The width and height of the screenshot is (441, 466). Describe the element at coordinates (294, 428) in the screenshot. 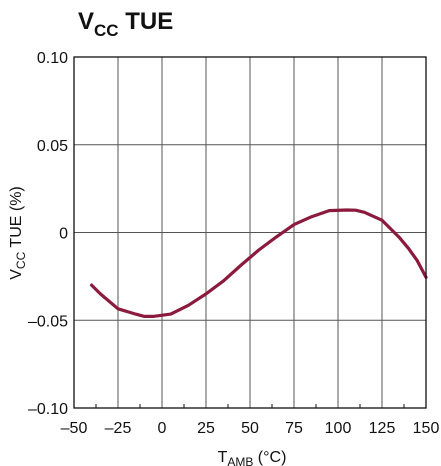

I see `x-tick-label-5: 75` at that location.